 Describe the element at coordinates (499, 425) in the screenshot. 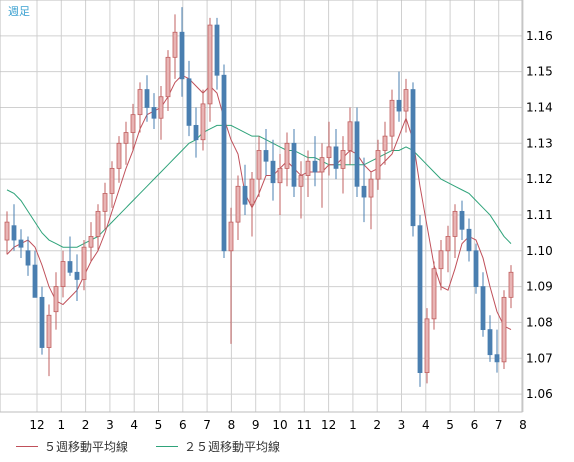

I see `x-tick-label: 7` at that location.